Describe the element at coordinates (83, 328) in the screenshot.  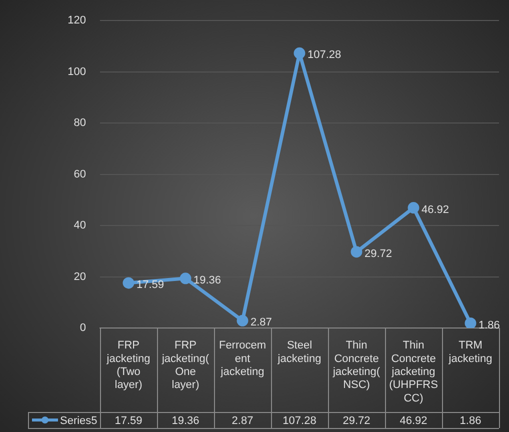
I see `y-tick-label: 0` at that location.